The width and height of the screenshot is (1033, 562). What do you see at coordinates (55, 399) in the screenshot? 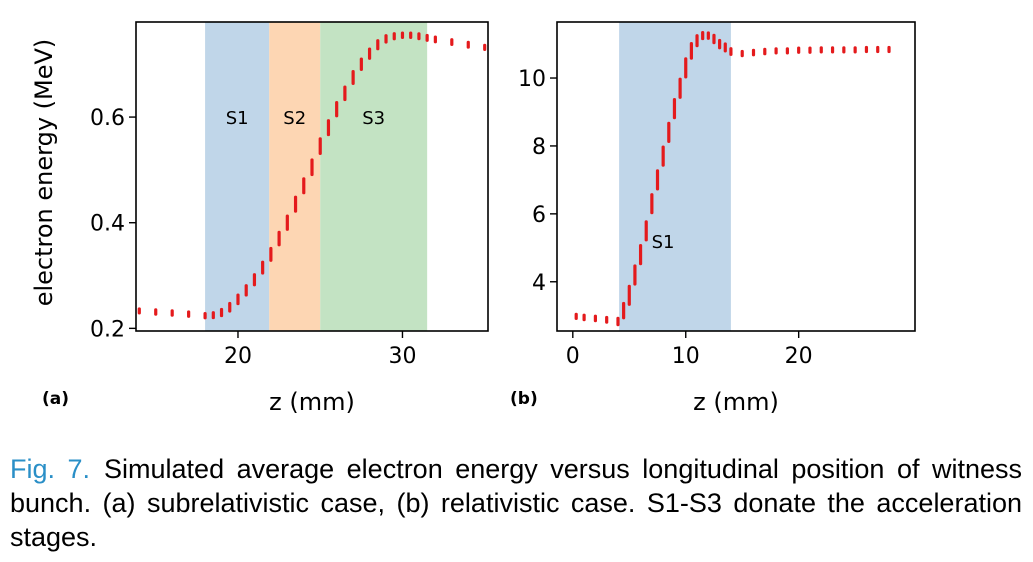
I see `panel-label: (a)` at bounding box center [55, 399].